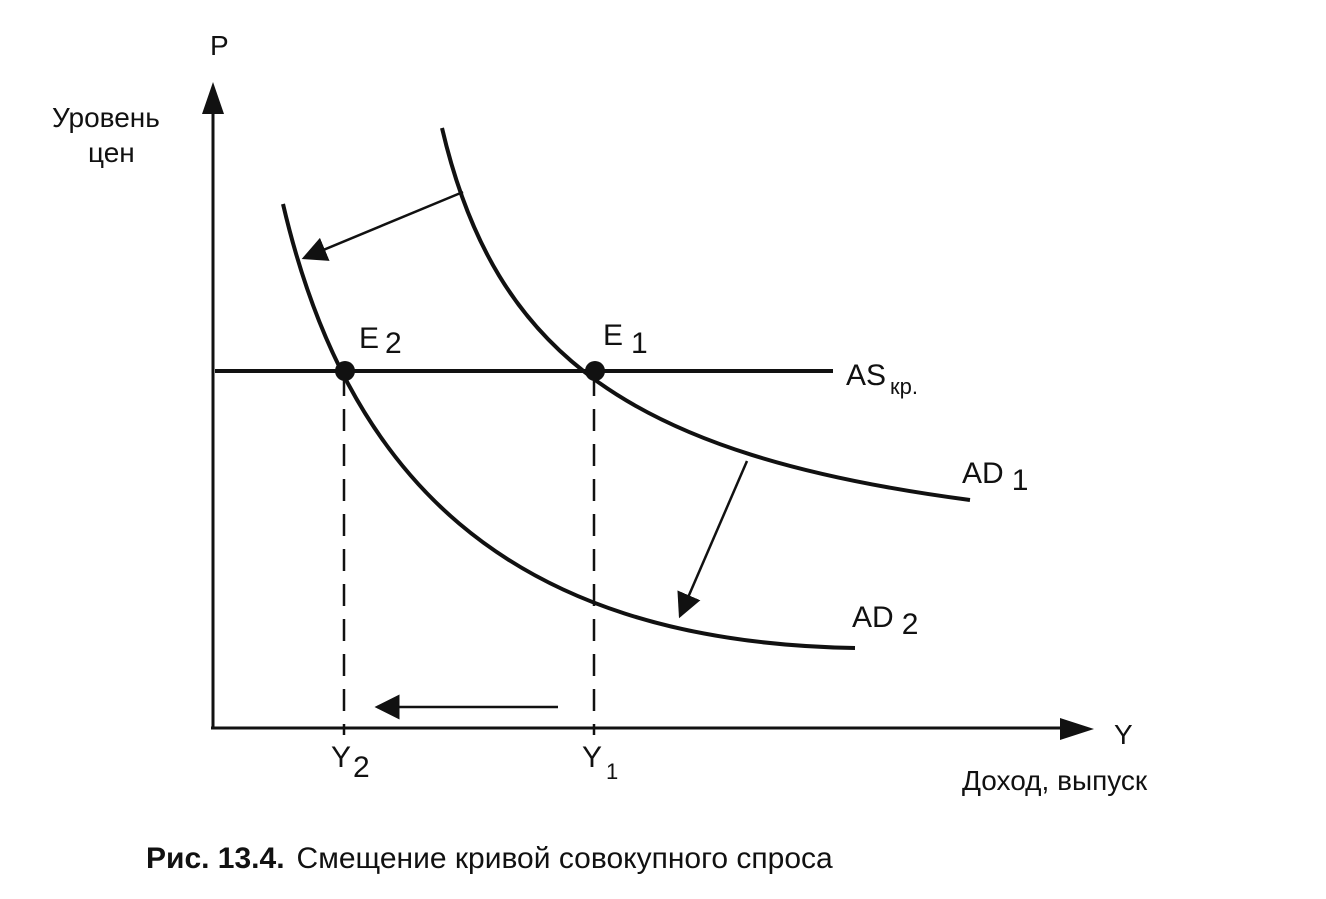 The height and width of the screenshot is (899, 1326). Describe the element at coordinates (213, 98) in the screenshot. I see `y-axis-arrowhead` at that location.